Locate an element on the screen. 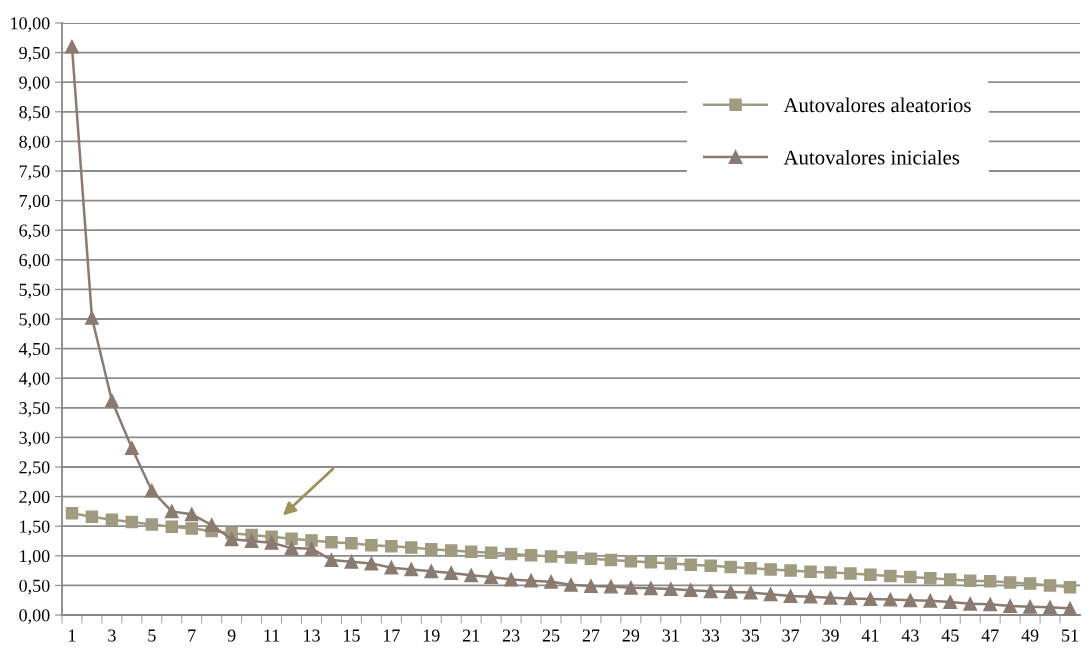  y-tick-label: 6,00 is located at coordinates (34, 261).